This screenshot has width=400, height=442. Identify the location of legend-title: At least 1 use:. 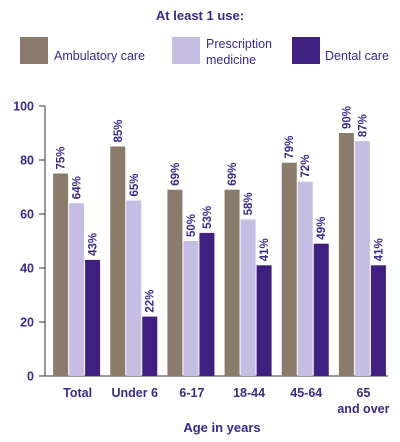
(200, 15).